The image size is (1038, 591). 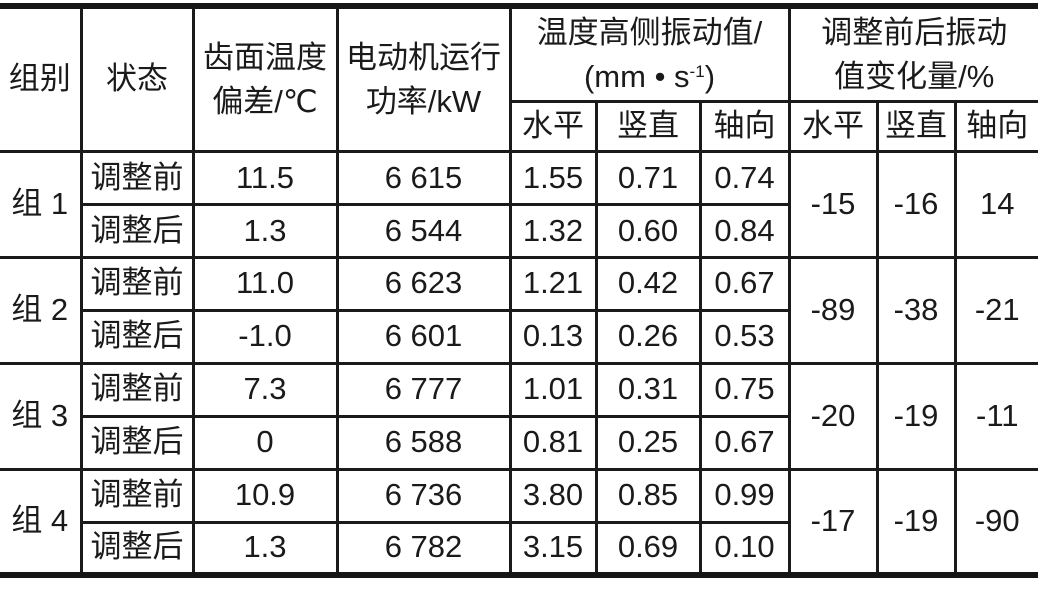 I want to click on change-v-cell: -16, so click(x=916, y=204).